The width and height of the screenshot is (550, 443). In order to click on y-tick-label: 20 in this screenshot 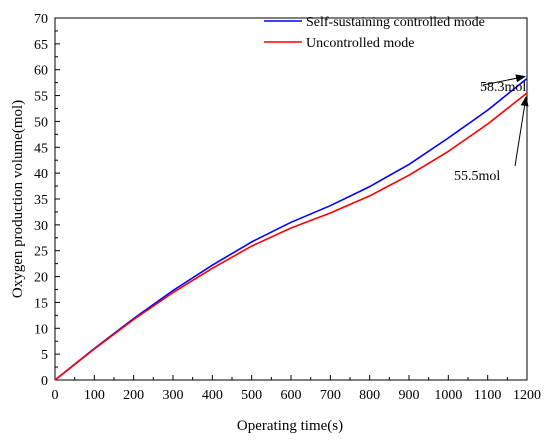, I will do `click(41, 278)`.